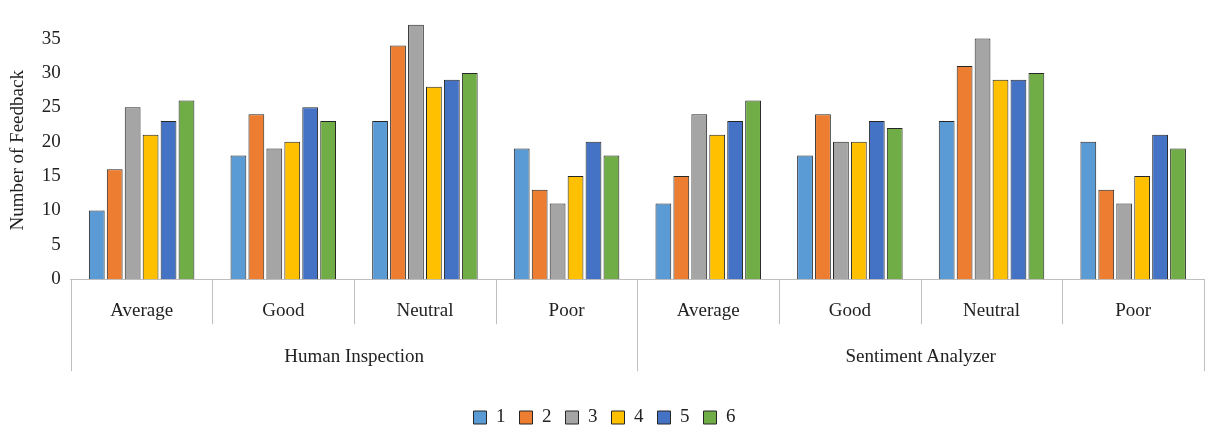 This screenshot has width=1206, height=437. What do you see at coordinates (501, 416) in the screenshot?
I see `legend-label: 1` at bounding box center [501, 416].